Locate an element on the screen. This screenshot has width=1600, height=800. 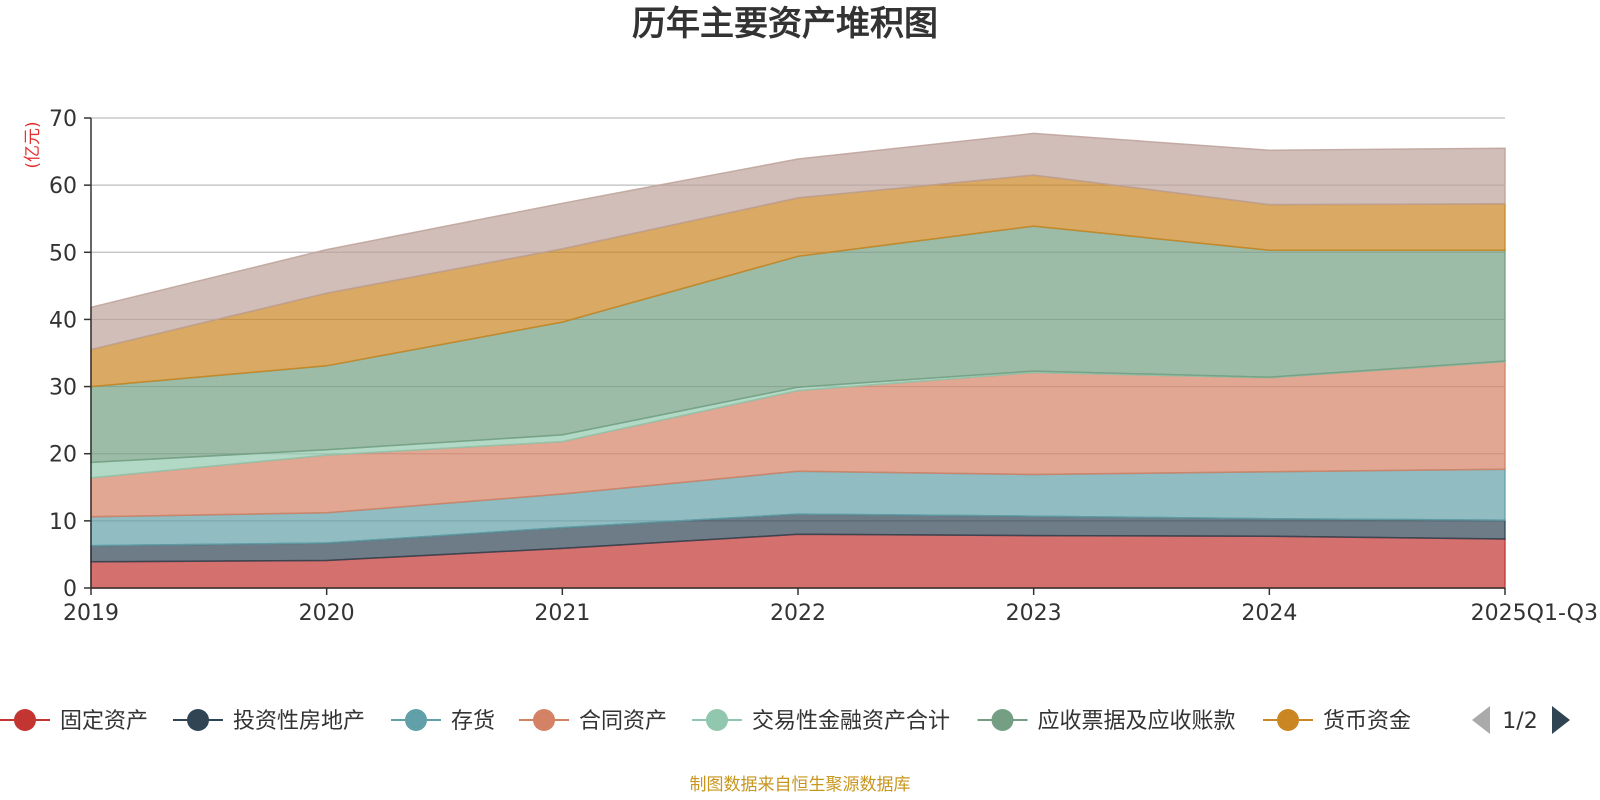
y-tick-label: 50 is located at coordinates (63, 253).